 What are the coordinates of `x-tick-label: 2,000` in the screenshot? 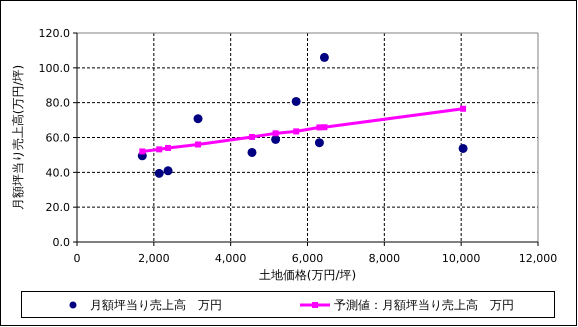 It's located at (154, 258).